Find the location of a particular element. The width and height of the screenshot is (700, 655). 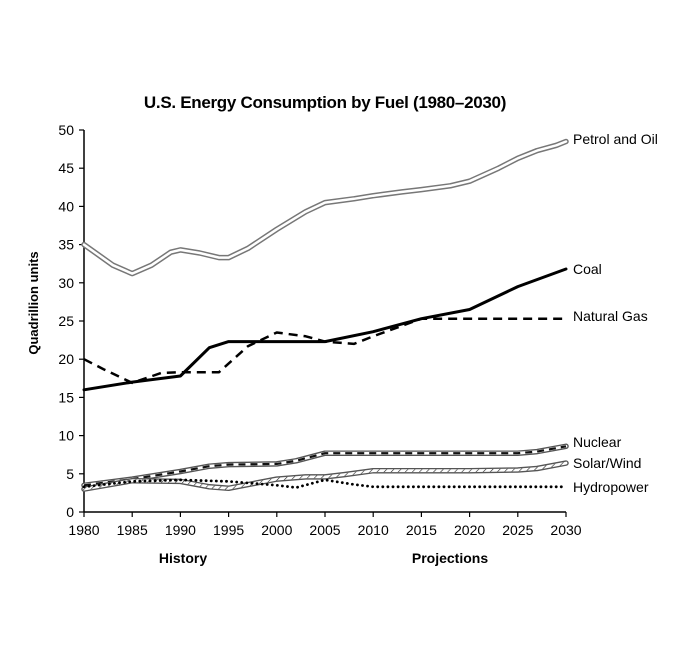

y-tick-label: 25 is located at coordinates (66, 321).